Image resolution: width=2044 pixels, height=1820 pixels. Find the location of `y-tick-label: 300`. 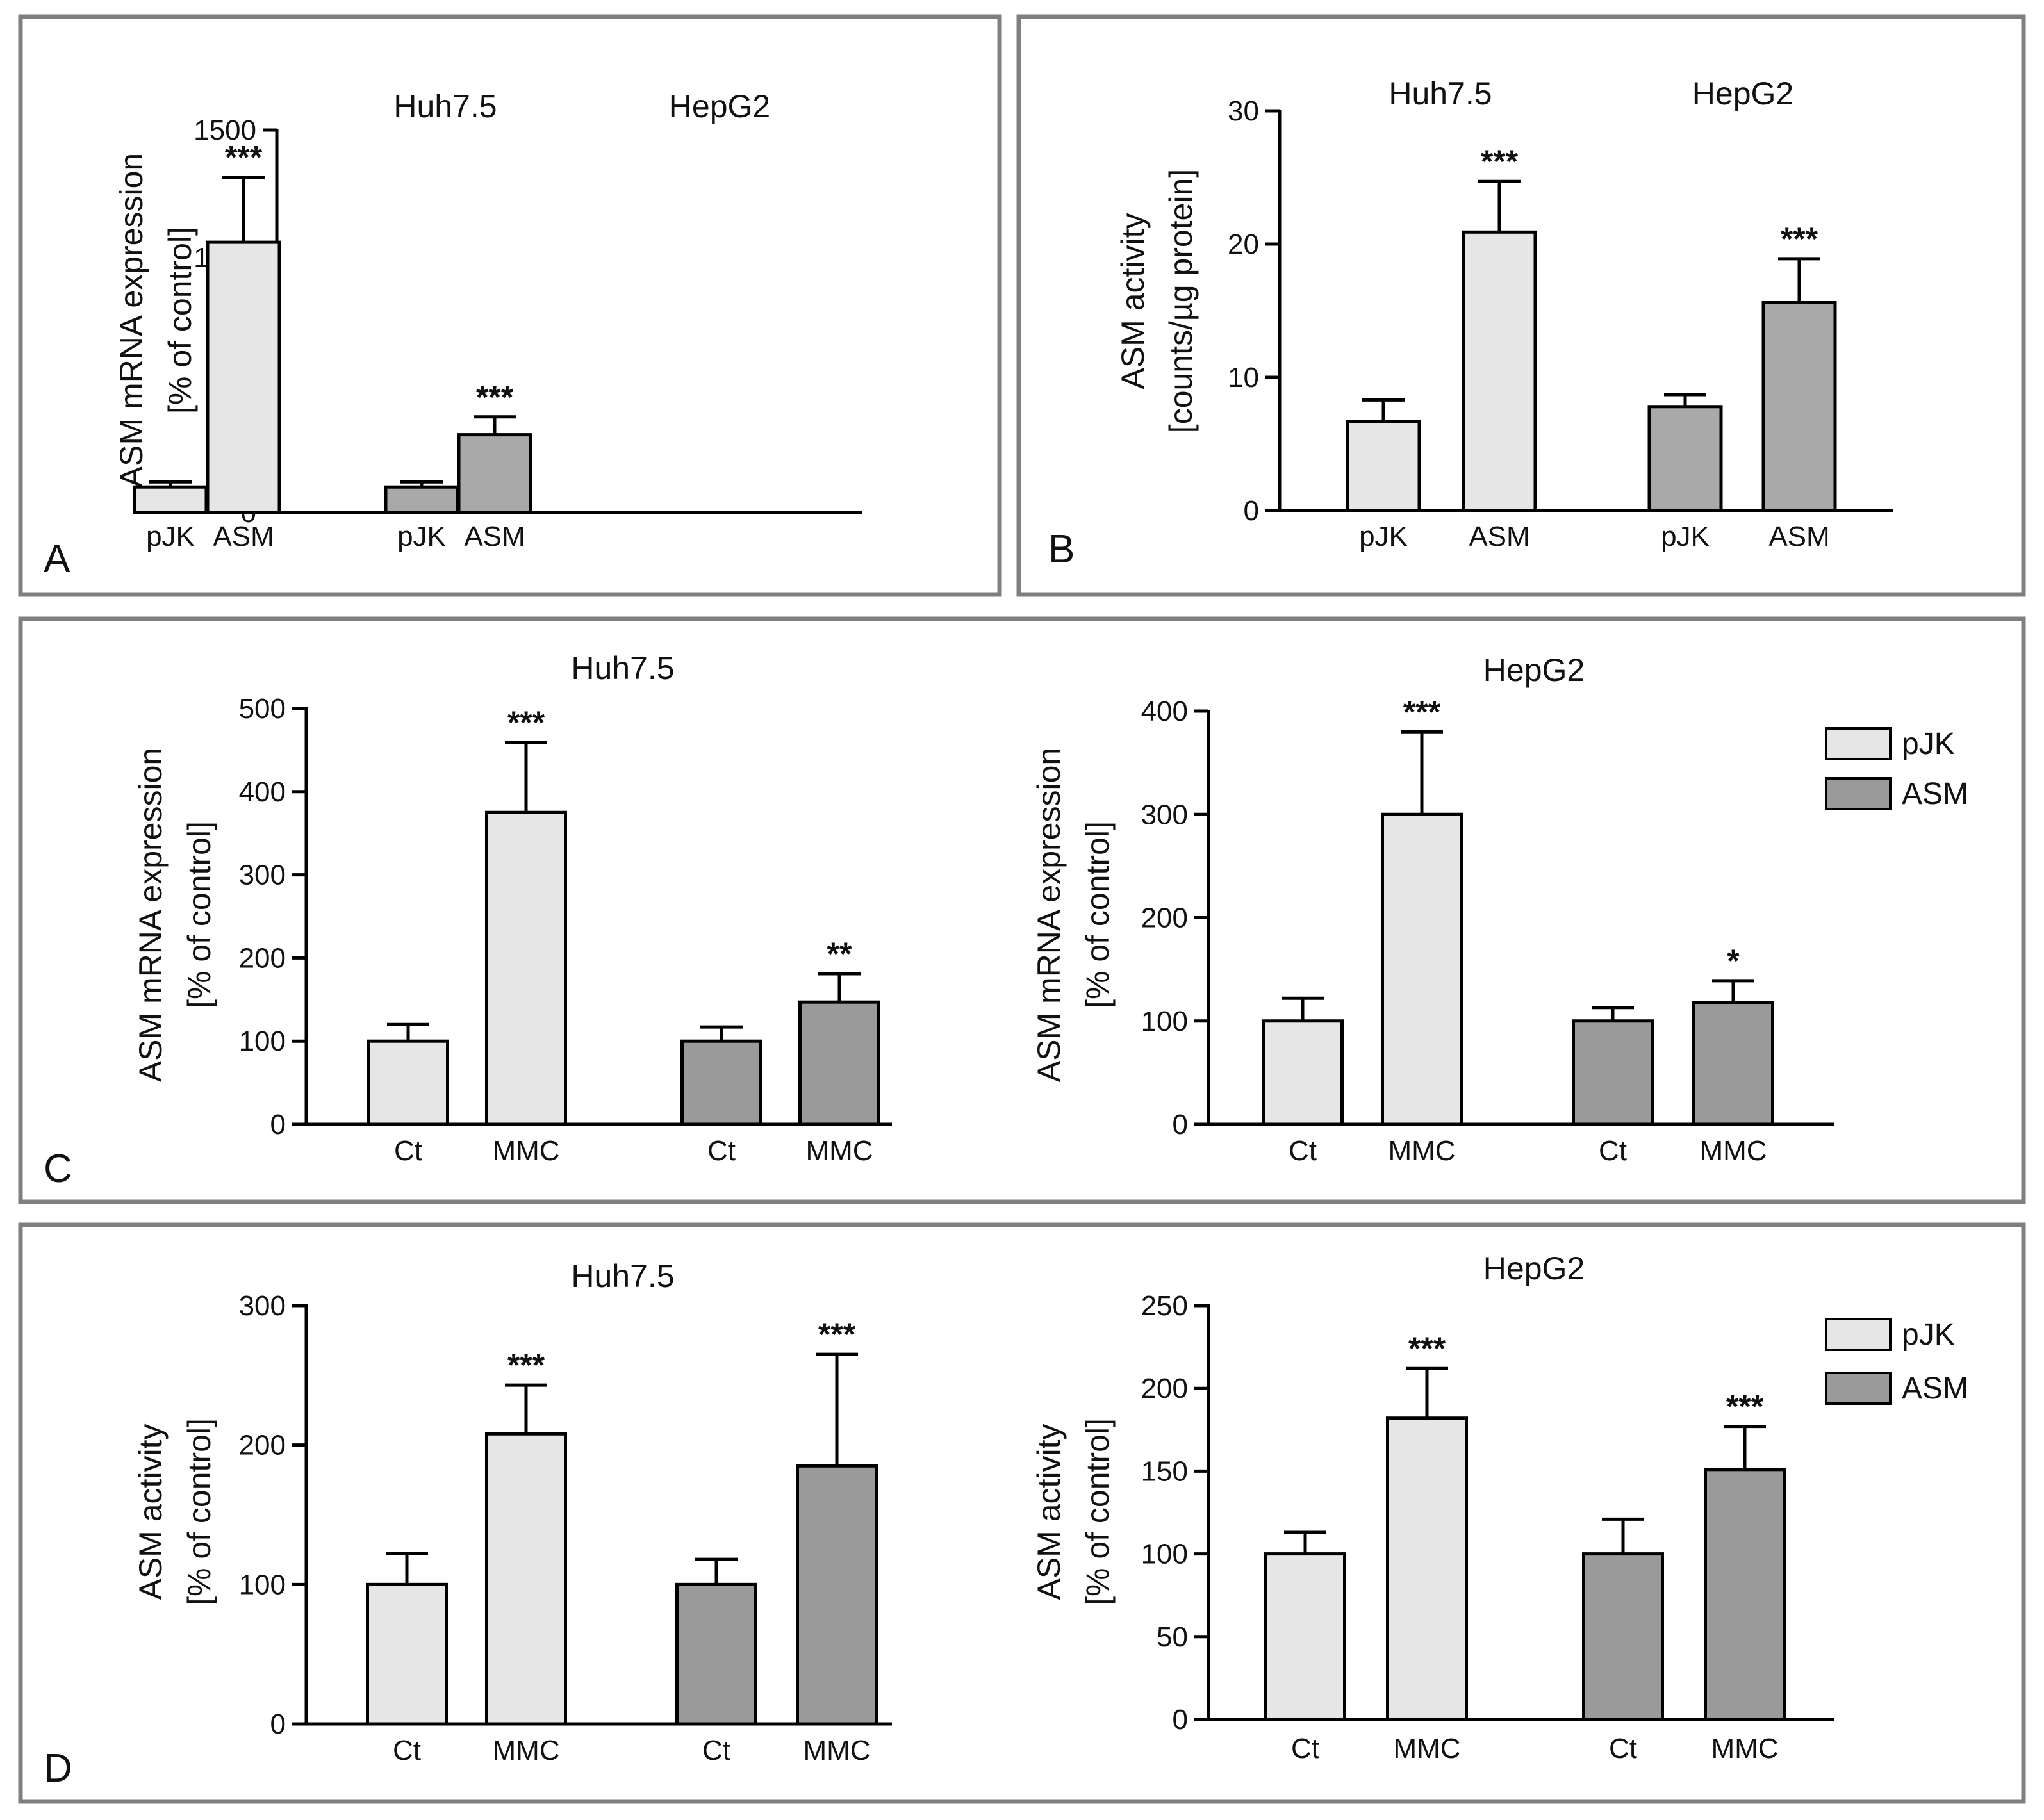

y-tick-label: 300 is located at coordinates (1164, 814).